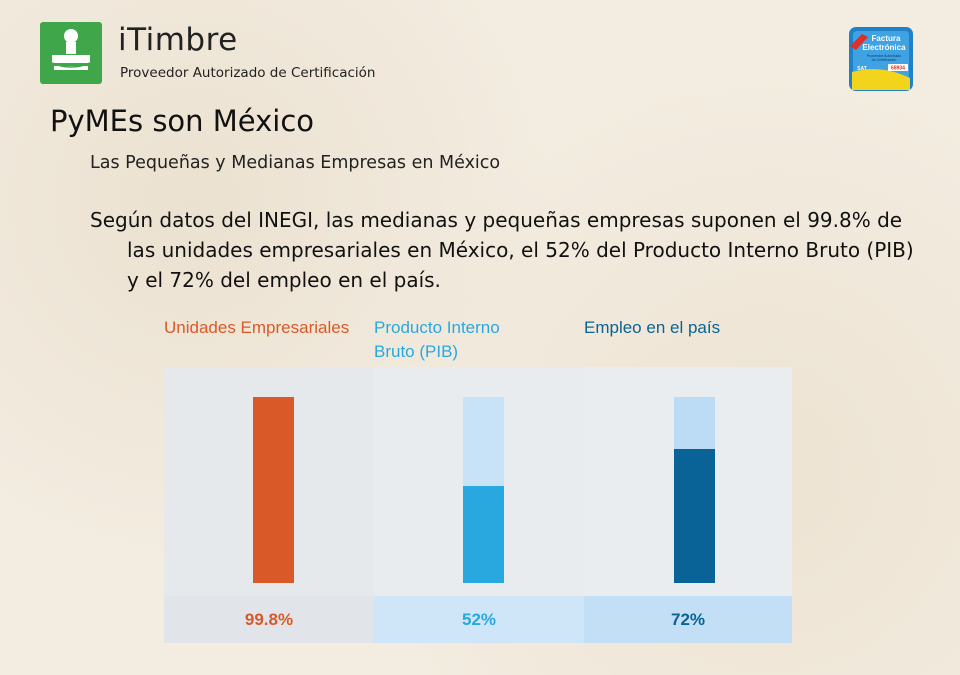 The image size is (960, 675). I want to click on brand-name: iTimbre, so click(178, 40).